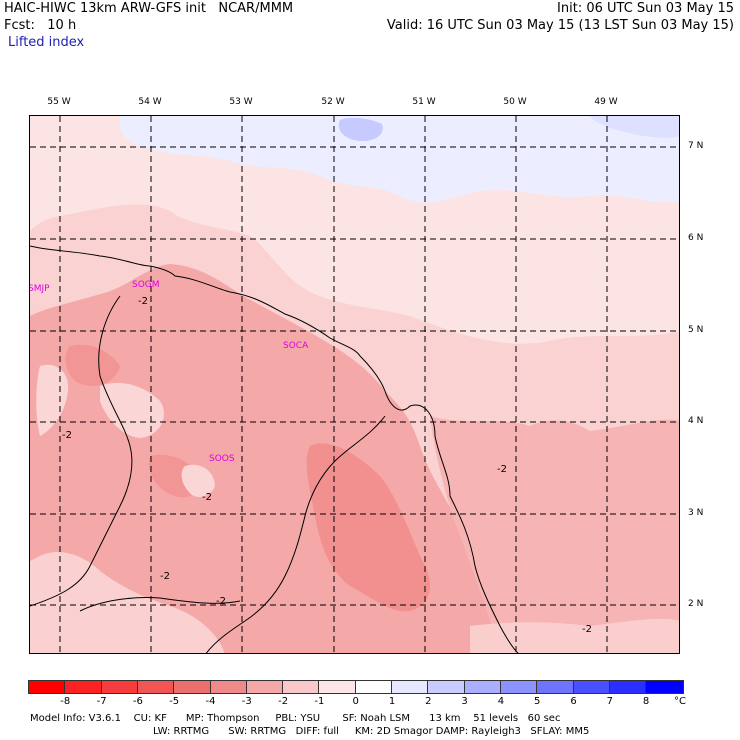  Describe the element at coordinates (150, 102) in the screenshot. I see `lon-label: 54 W` at that location.